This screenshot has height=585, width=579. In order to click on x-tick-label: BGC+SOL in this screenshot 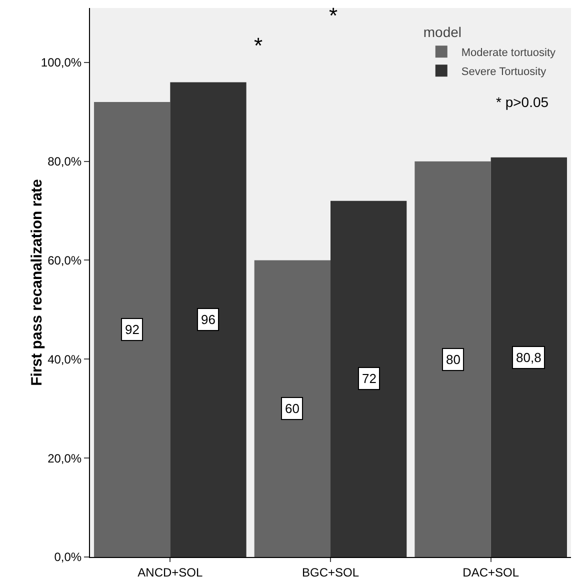, I will do `click(331, 572)`.